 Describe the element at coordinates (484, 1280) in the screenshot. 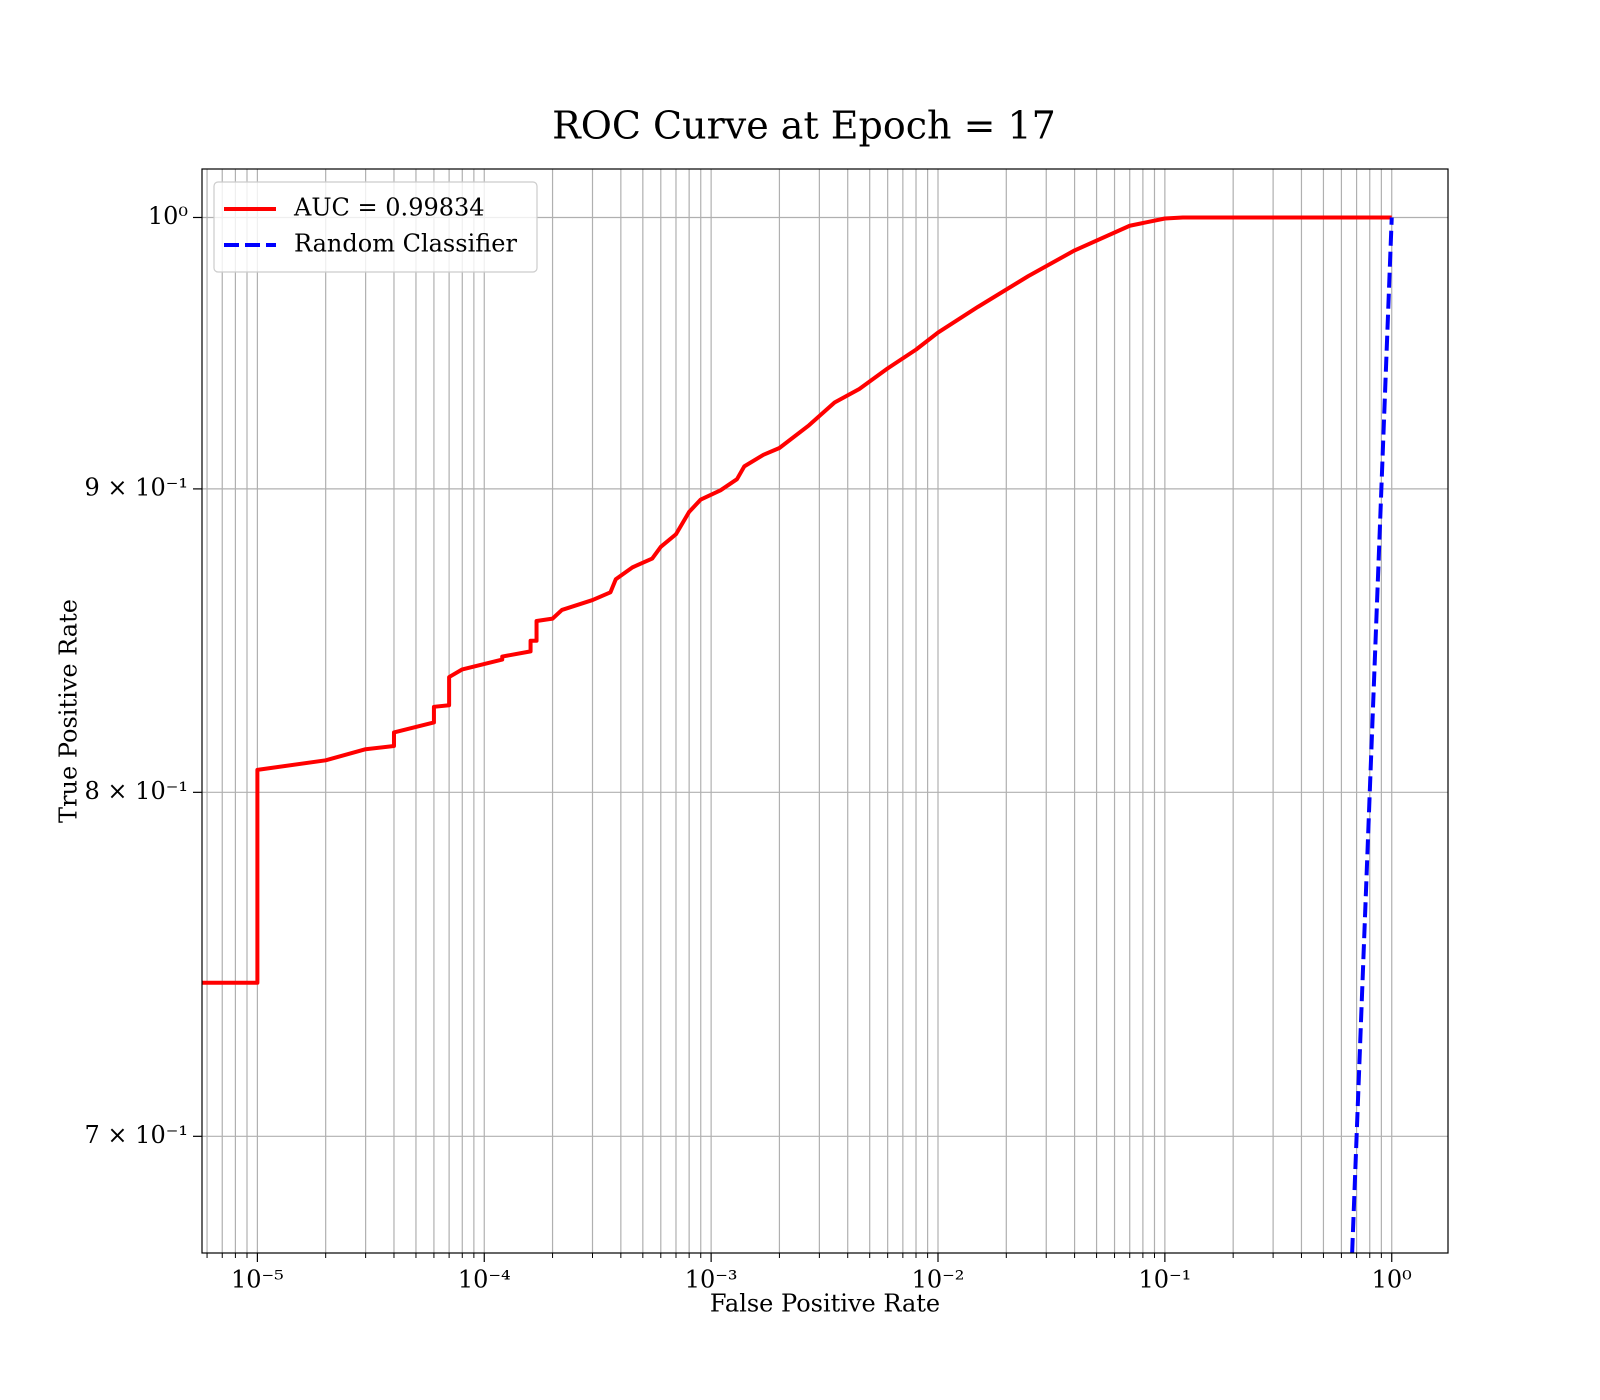

I see `x-tick-label: 10⁻⁴` at that location.